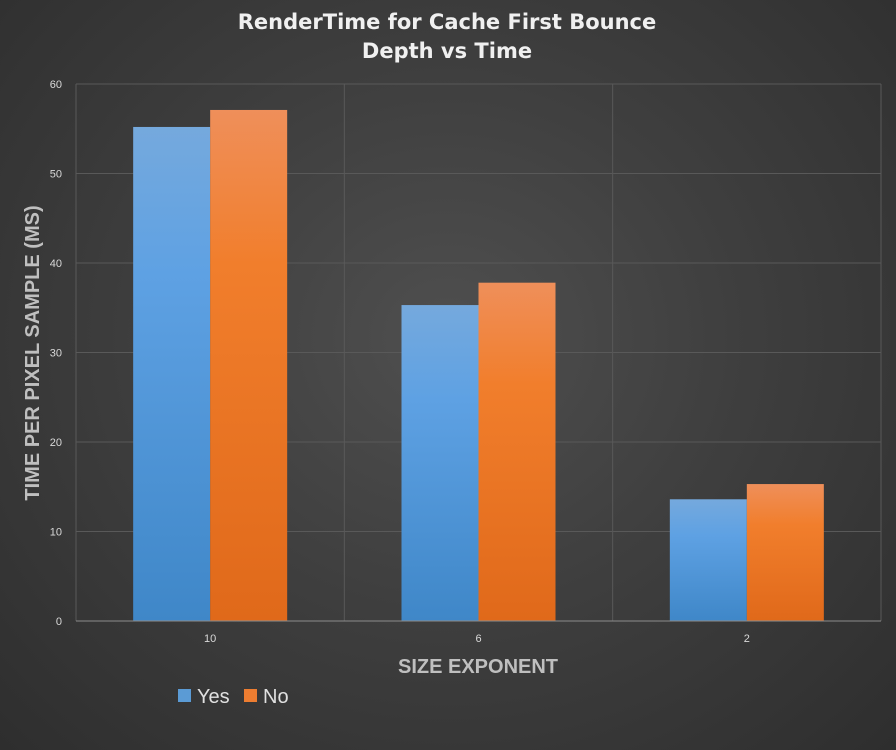 The height and width of the screenshot is (750, 896). Describe the element at coordinates (233, 697) in the screenshot. I see `legend: Yes No` at that location.